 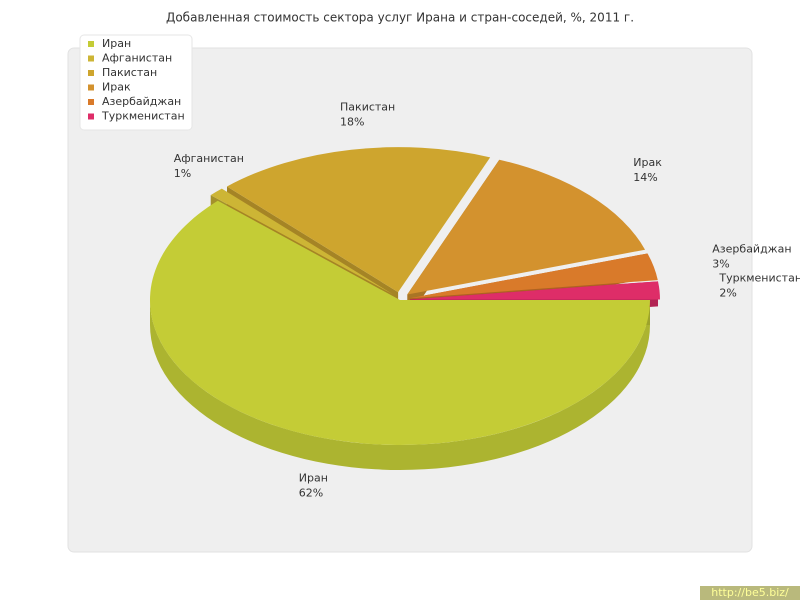 I want to click on slice-label: Афганистан, so click(x=209, y=158).